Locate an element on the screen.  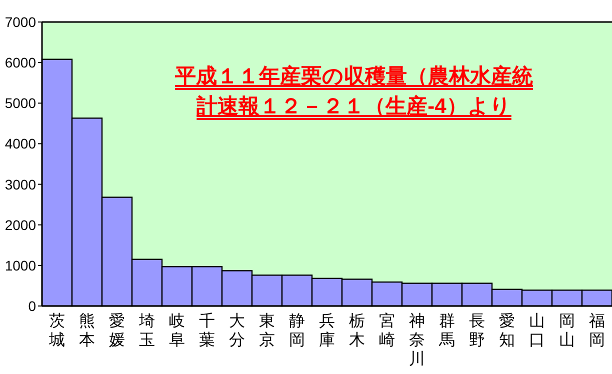
x-tick-label: 長野 is located at coordinates (477, 331).